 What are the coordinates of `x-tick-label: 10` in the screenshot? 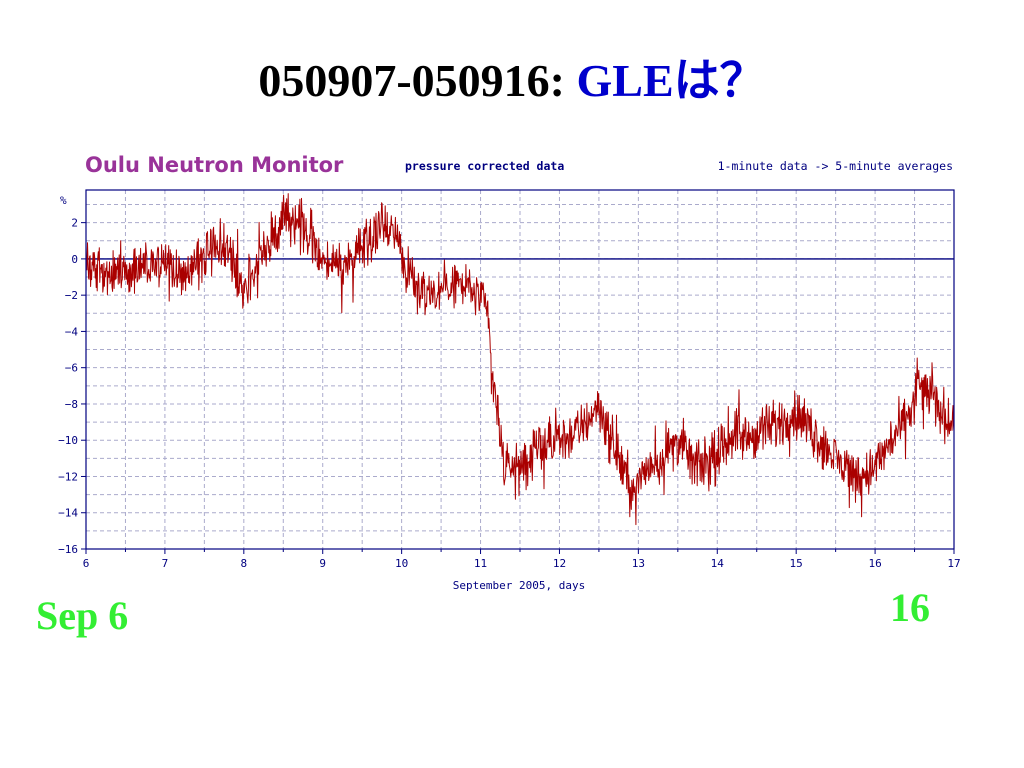 It's located at (401, 563).